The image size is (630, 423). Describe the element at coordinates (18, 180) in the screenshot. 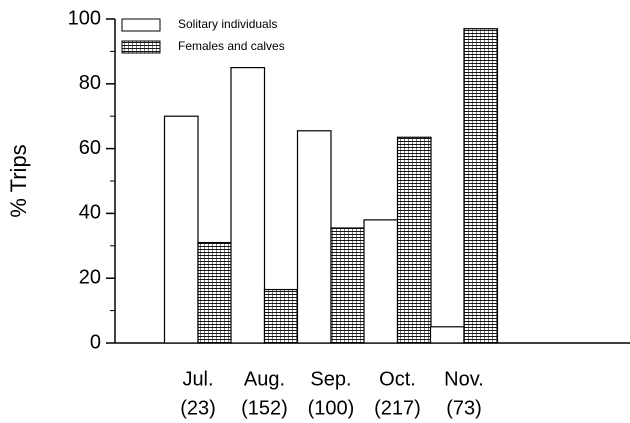

I see `y-axis-label: % Trips` at that location.